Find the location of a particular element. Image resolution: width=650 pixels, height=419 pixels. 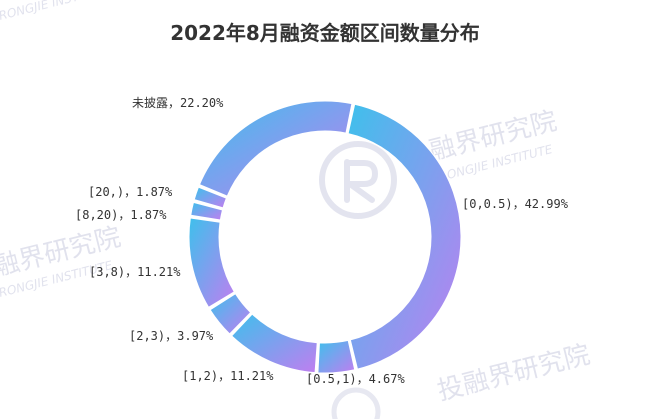

watermark-sub-top: RONGJIE INSTITUTE is located at coordinates (57, 11).